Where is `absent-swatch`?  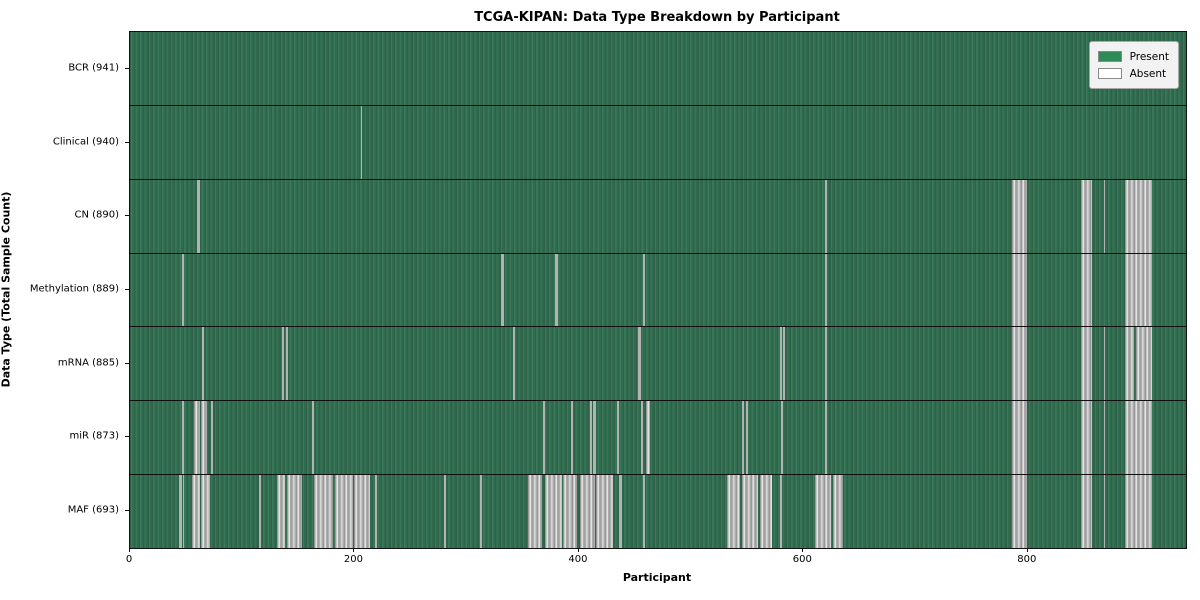 absent-swatch is located at coordinates (1109, 73).